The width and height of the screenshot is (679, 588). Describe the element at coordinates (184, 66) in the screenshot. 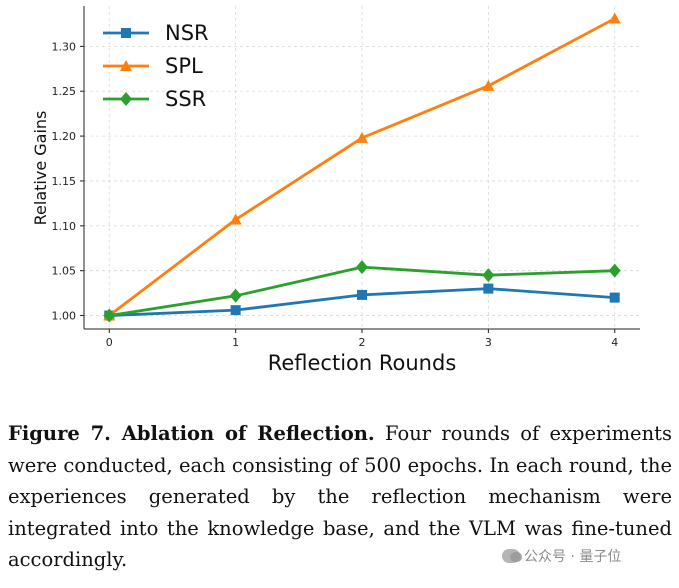

I see `legend-label: SPL` at that location.